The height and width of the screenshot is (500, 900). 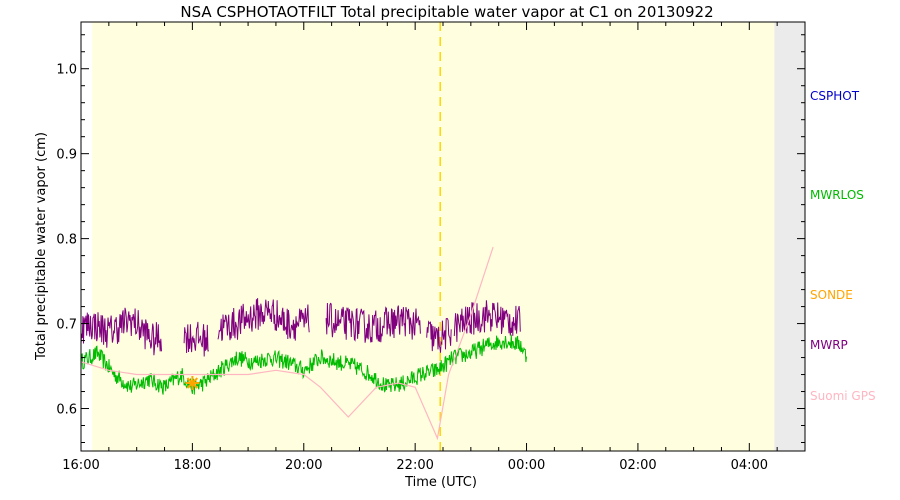 What do you see at coordinates (414, 465) in the screenshot?
I see `x-tick-label: 22:00` at bounding box center [414, 465].